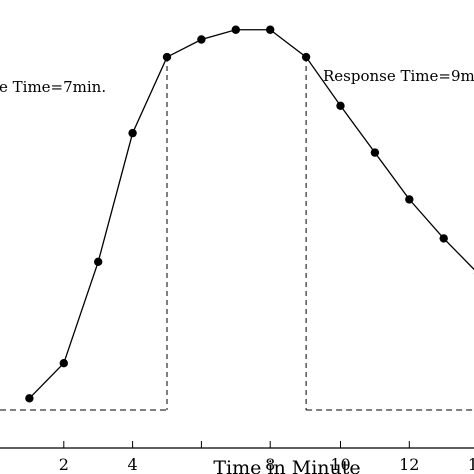 Image resolution: width=474 pixels, height=474 pixels. Describe the element at coordinates (64, 464) in the screenshot. I see `x-tick-label-2: 2` at that location.